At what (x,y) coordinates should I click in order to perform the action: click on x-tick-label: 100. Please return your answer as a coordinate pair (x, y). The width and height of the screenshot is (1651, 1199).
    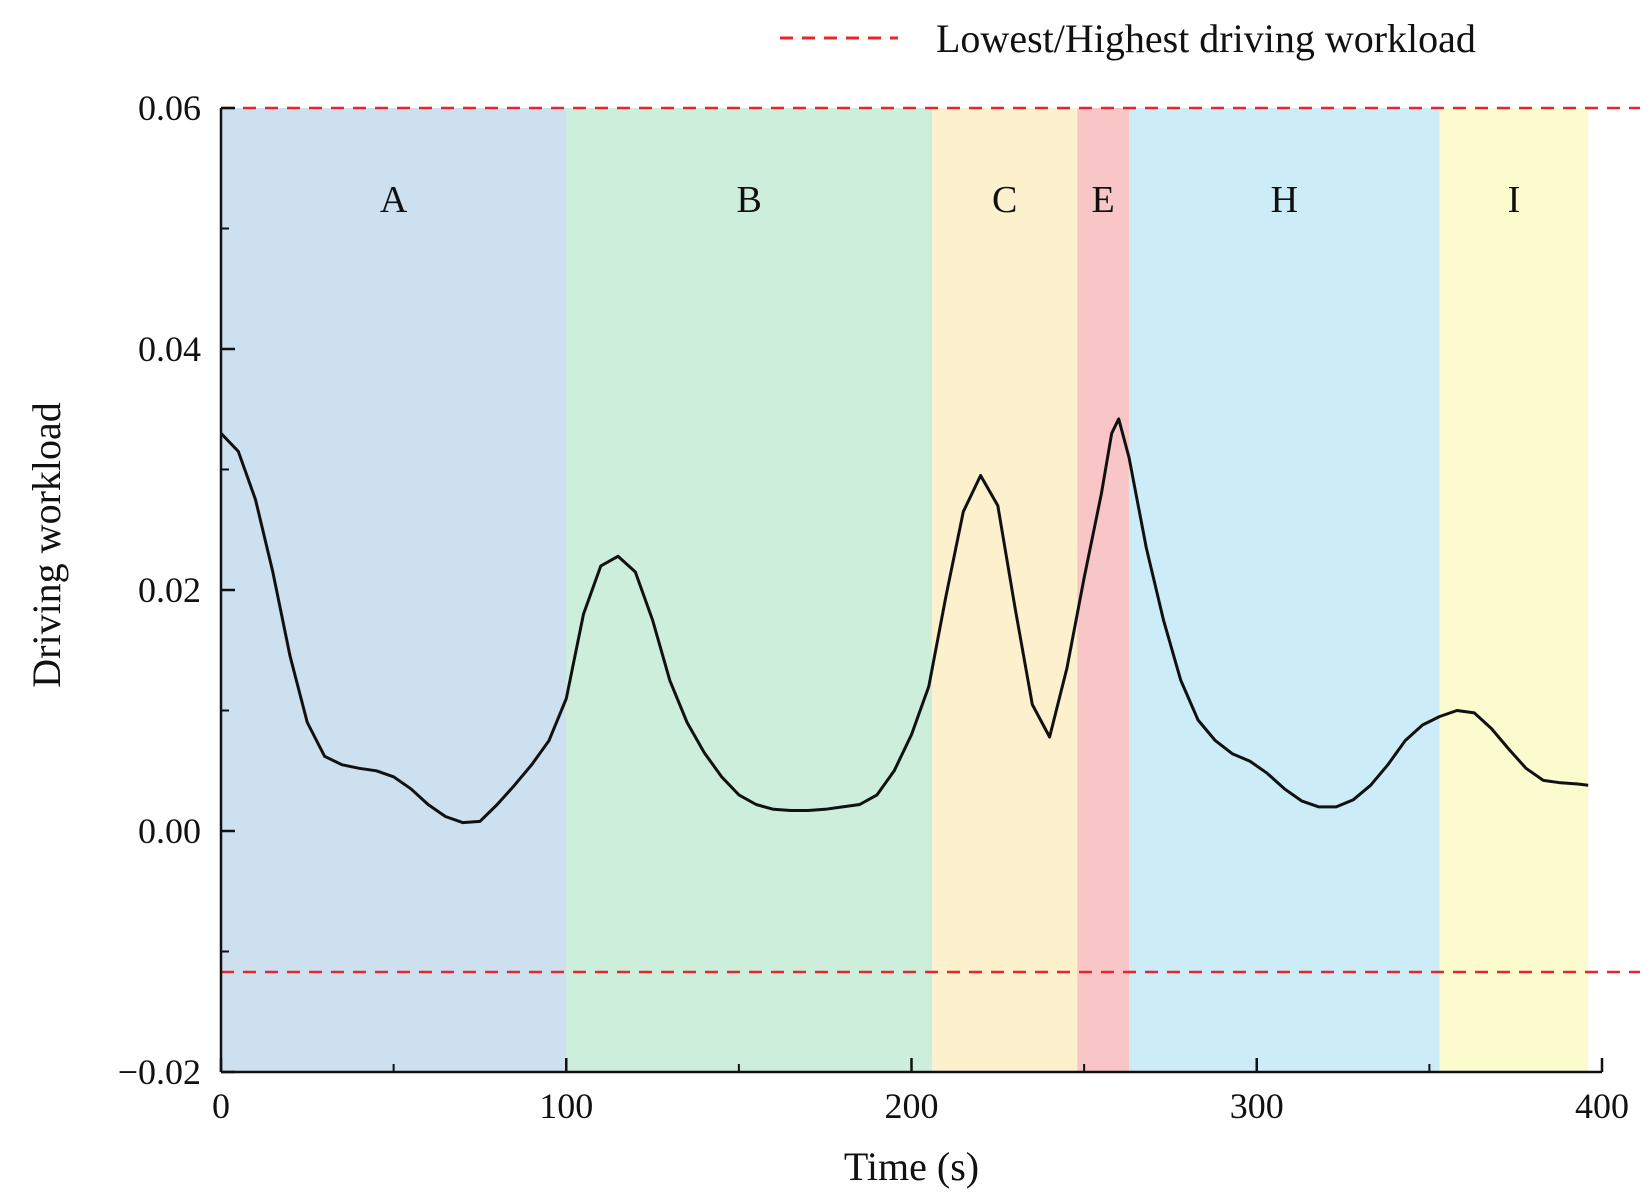
    Looking at the image, I should click on (566, 1106).